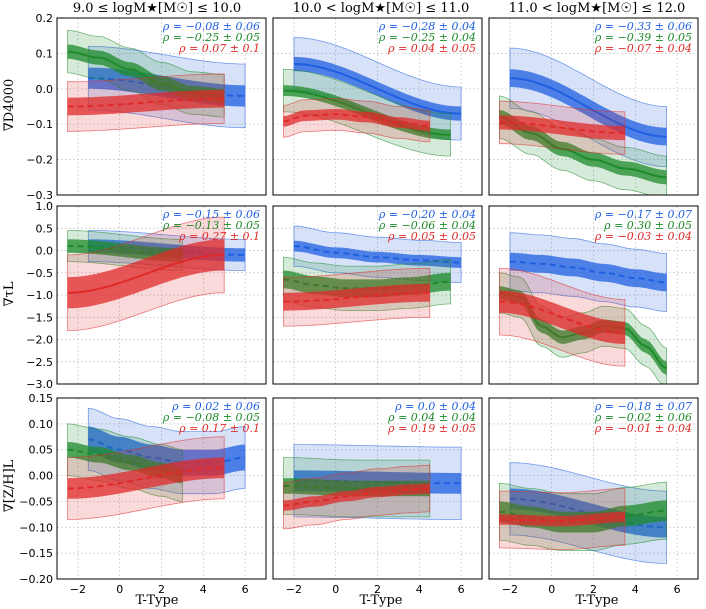 The image size is (706, 609). I want to click on rho-annotation-green: ρ = −0.08 ± 0.05, so click(211, 417).